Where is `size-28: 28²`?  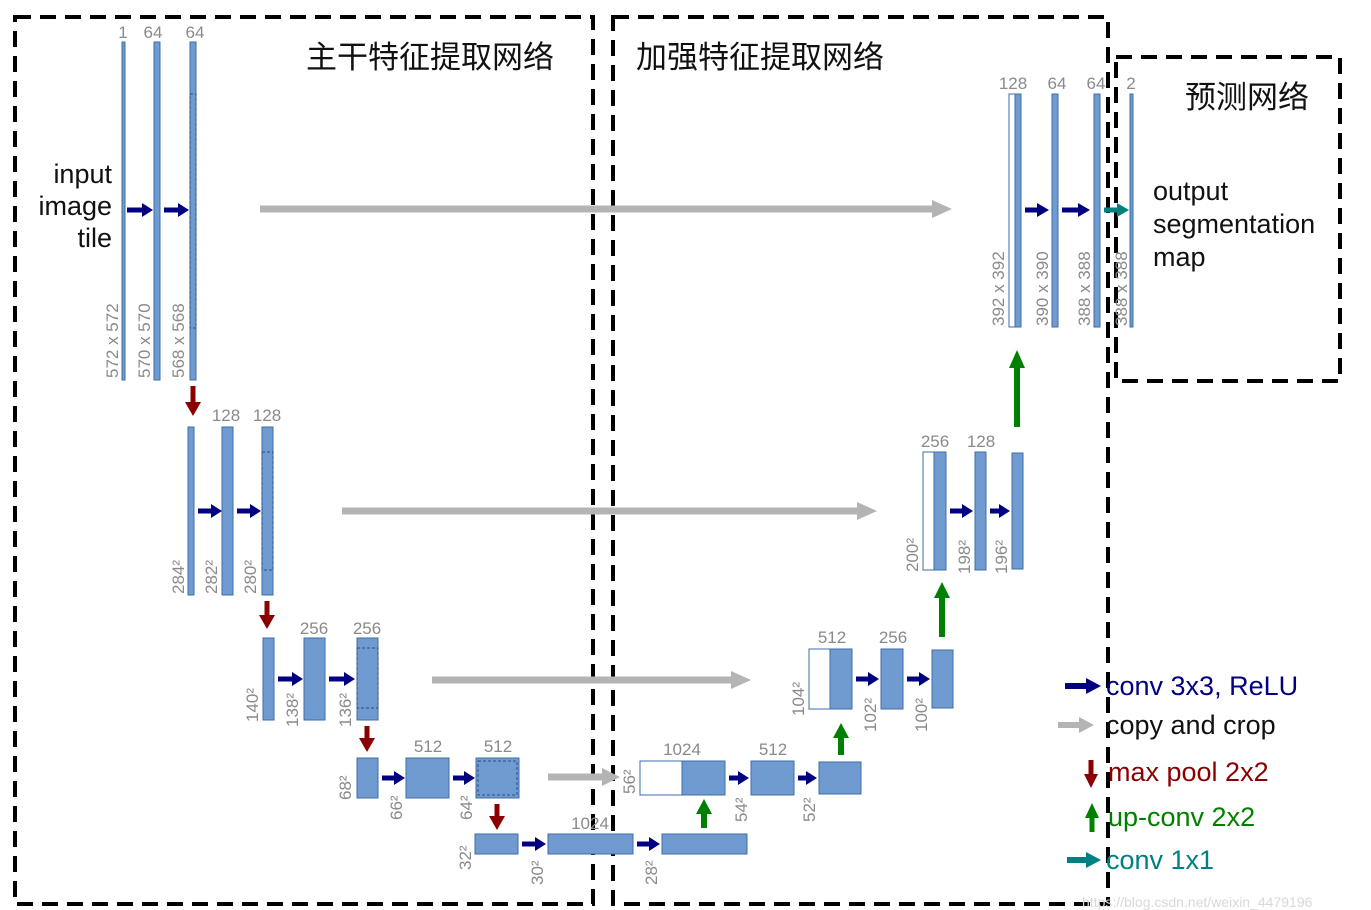 size-28: 28² is located at coordinates (651, 872).